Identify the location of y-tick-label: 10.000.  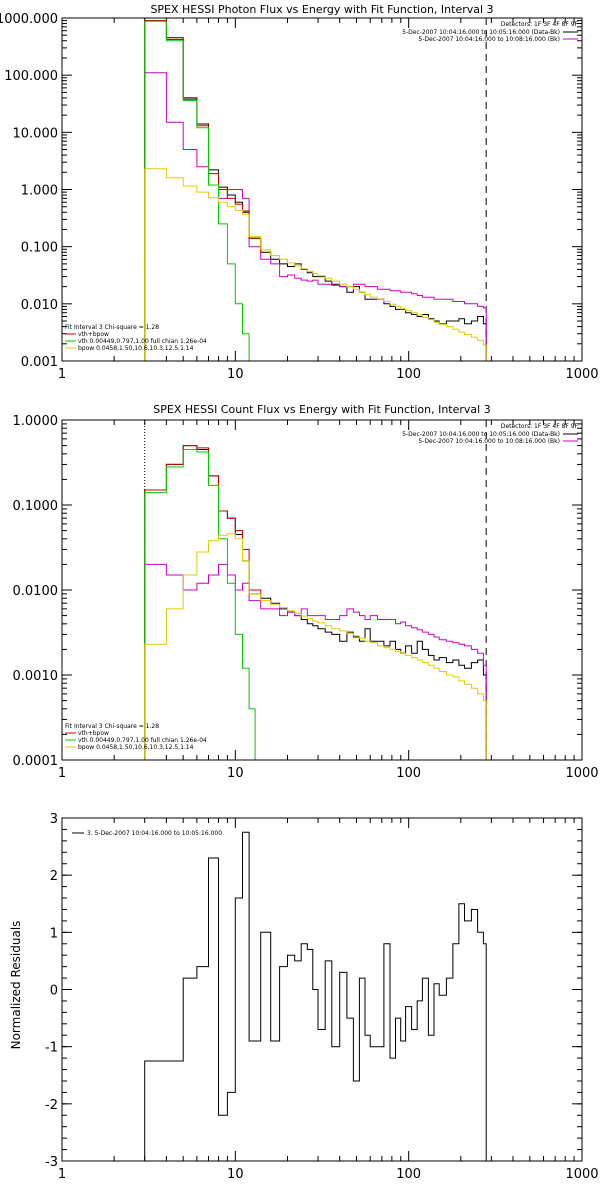
(36, 133).